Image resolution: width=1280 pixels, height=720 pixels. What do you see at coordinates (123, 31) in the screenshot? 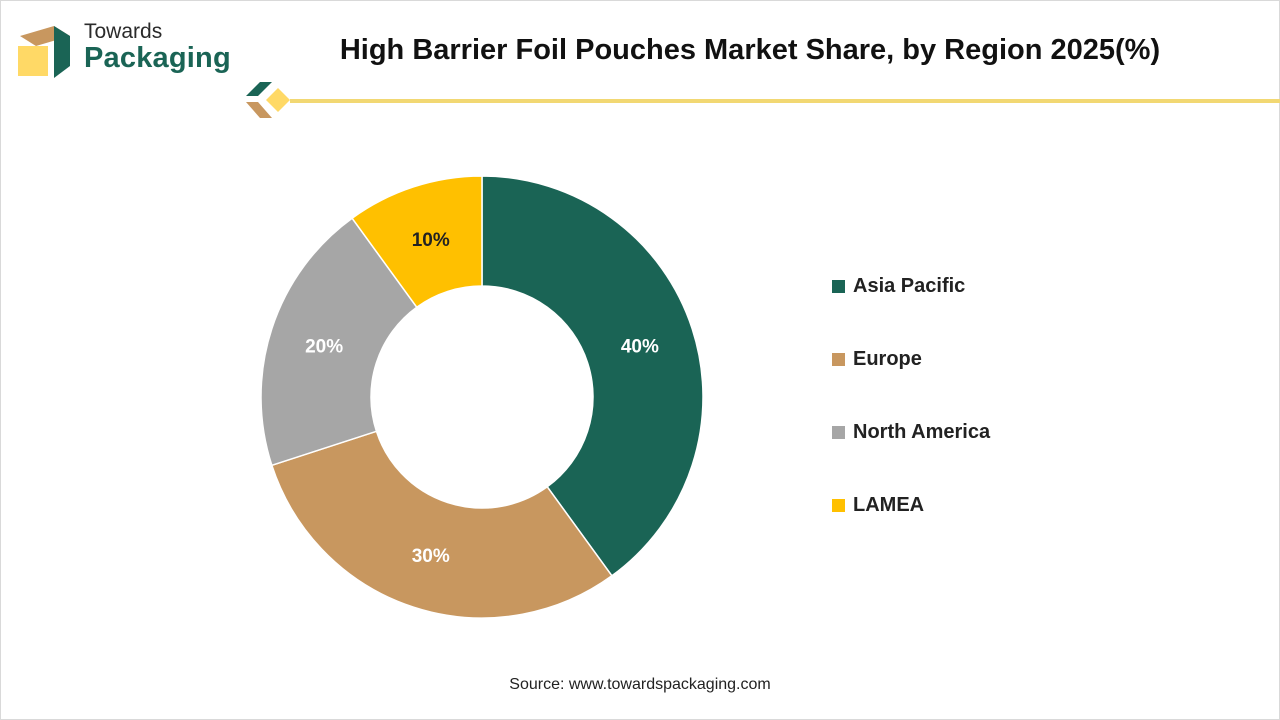
I see `brand-name-line1: Towards` at bounding box center [123, 31].